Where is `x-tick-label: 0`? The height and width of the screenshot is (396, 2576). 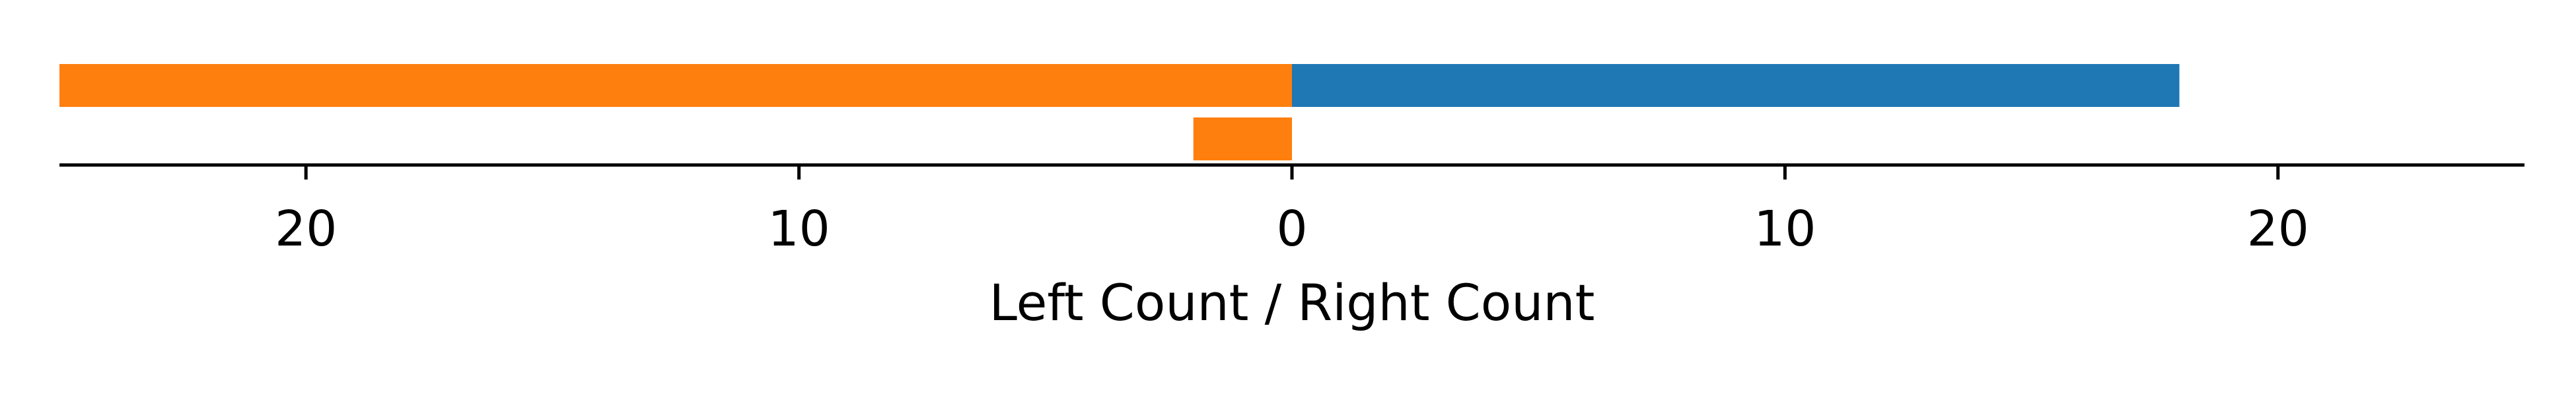
x-tick-label: 0 is located at coordinates (1291, 229).